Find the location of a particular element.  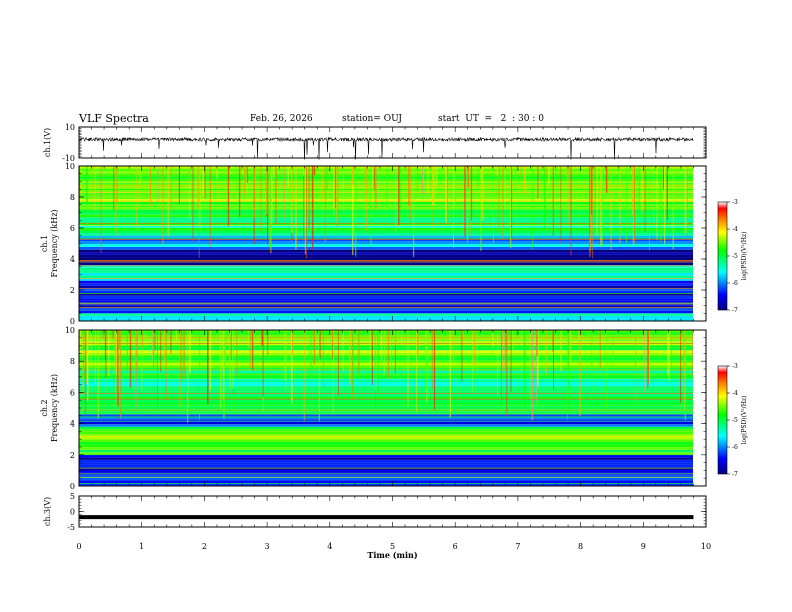

start-time-label: start UT = 2 : 30 : 0 is located at coordinates (491, 119).